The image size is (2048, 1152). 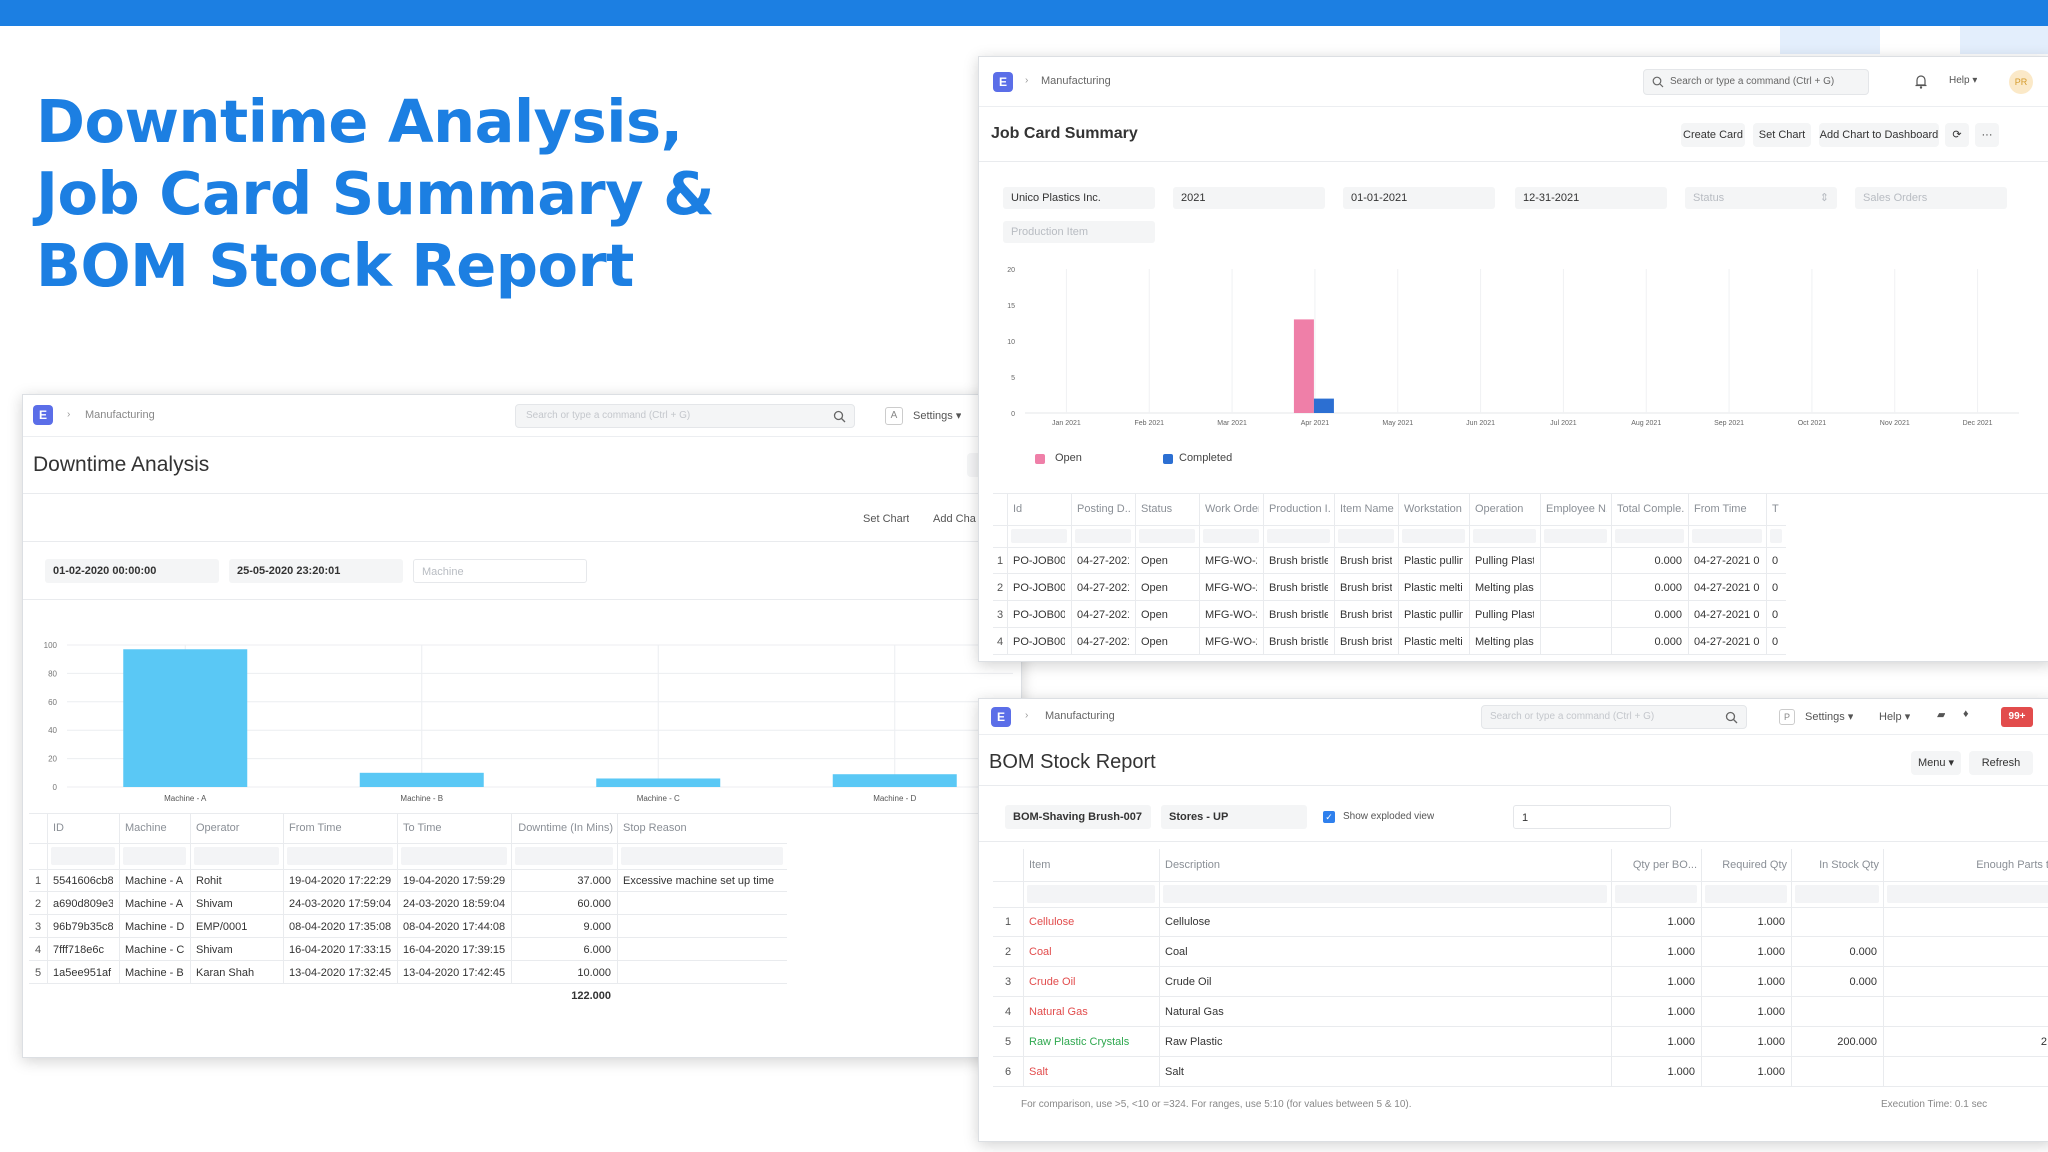 I want to click on column-header: Workstation, so click(x=1433, y=509).